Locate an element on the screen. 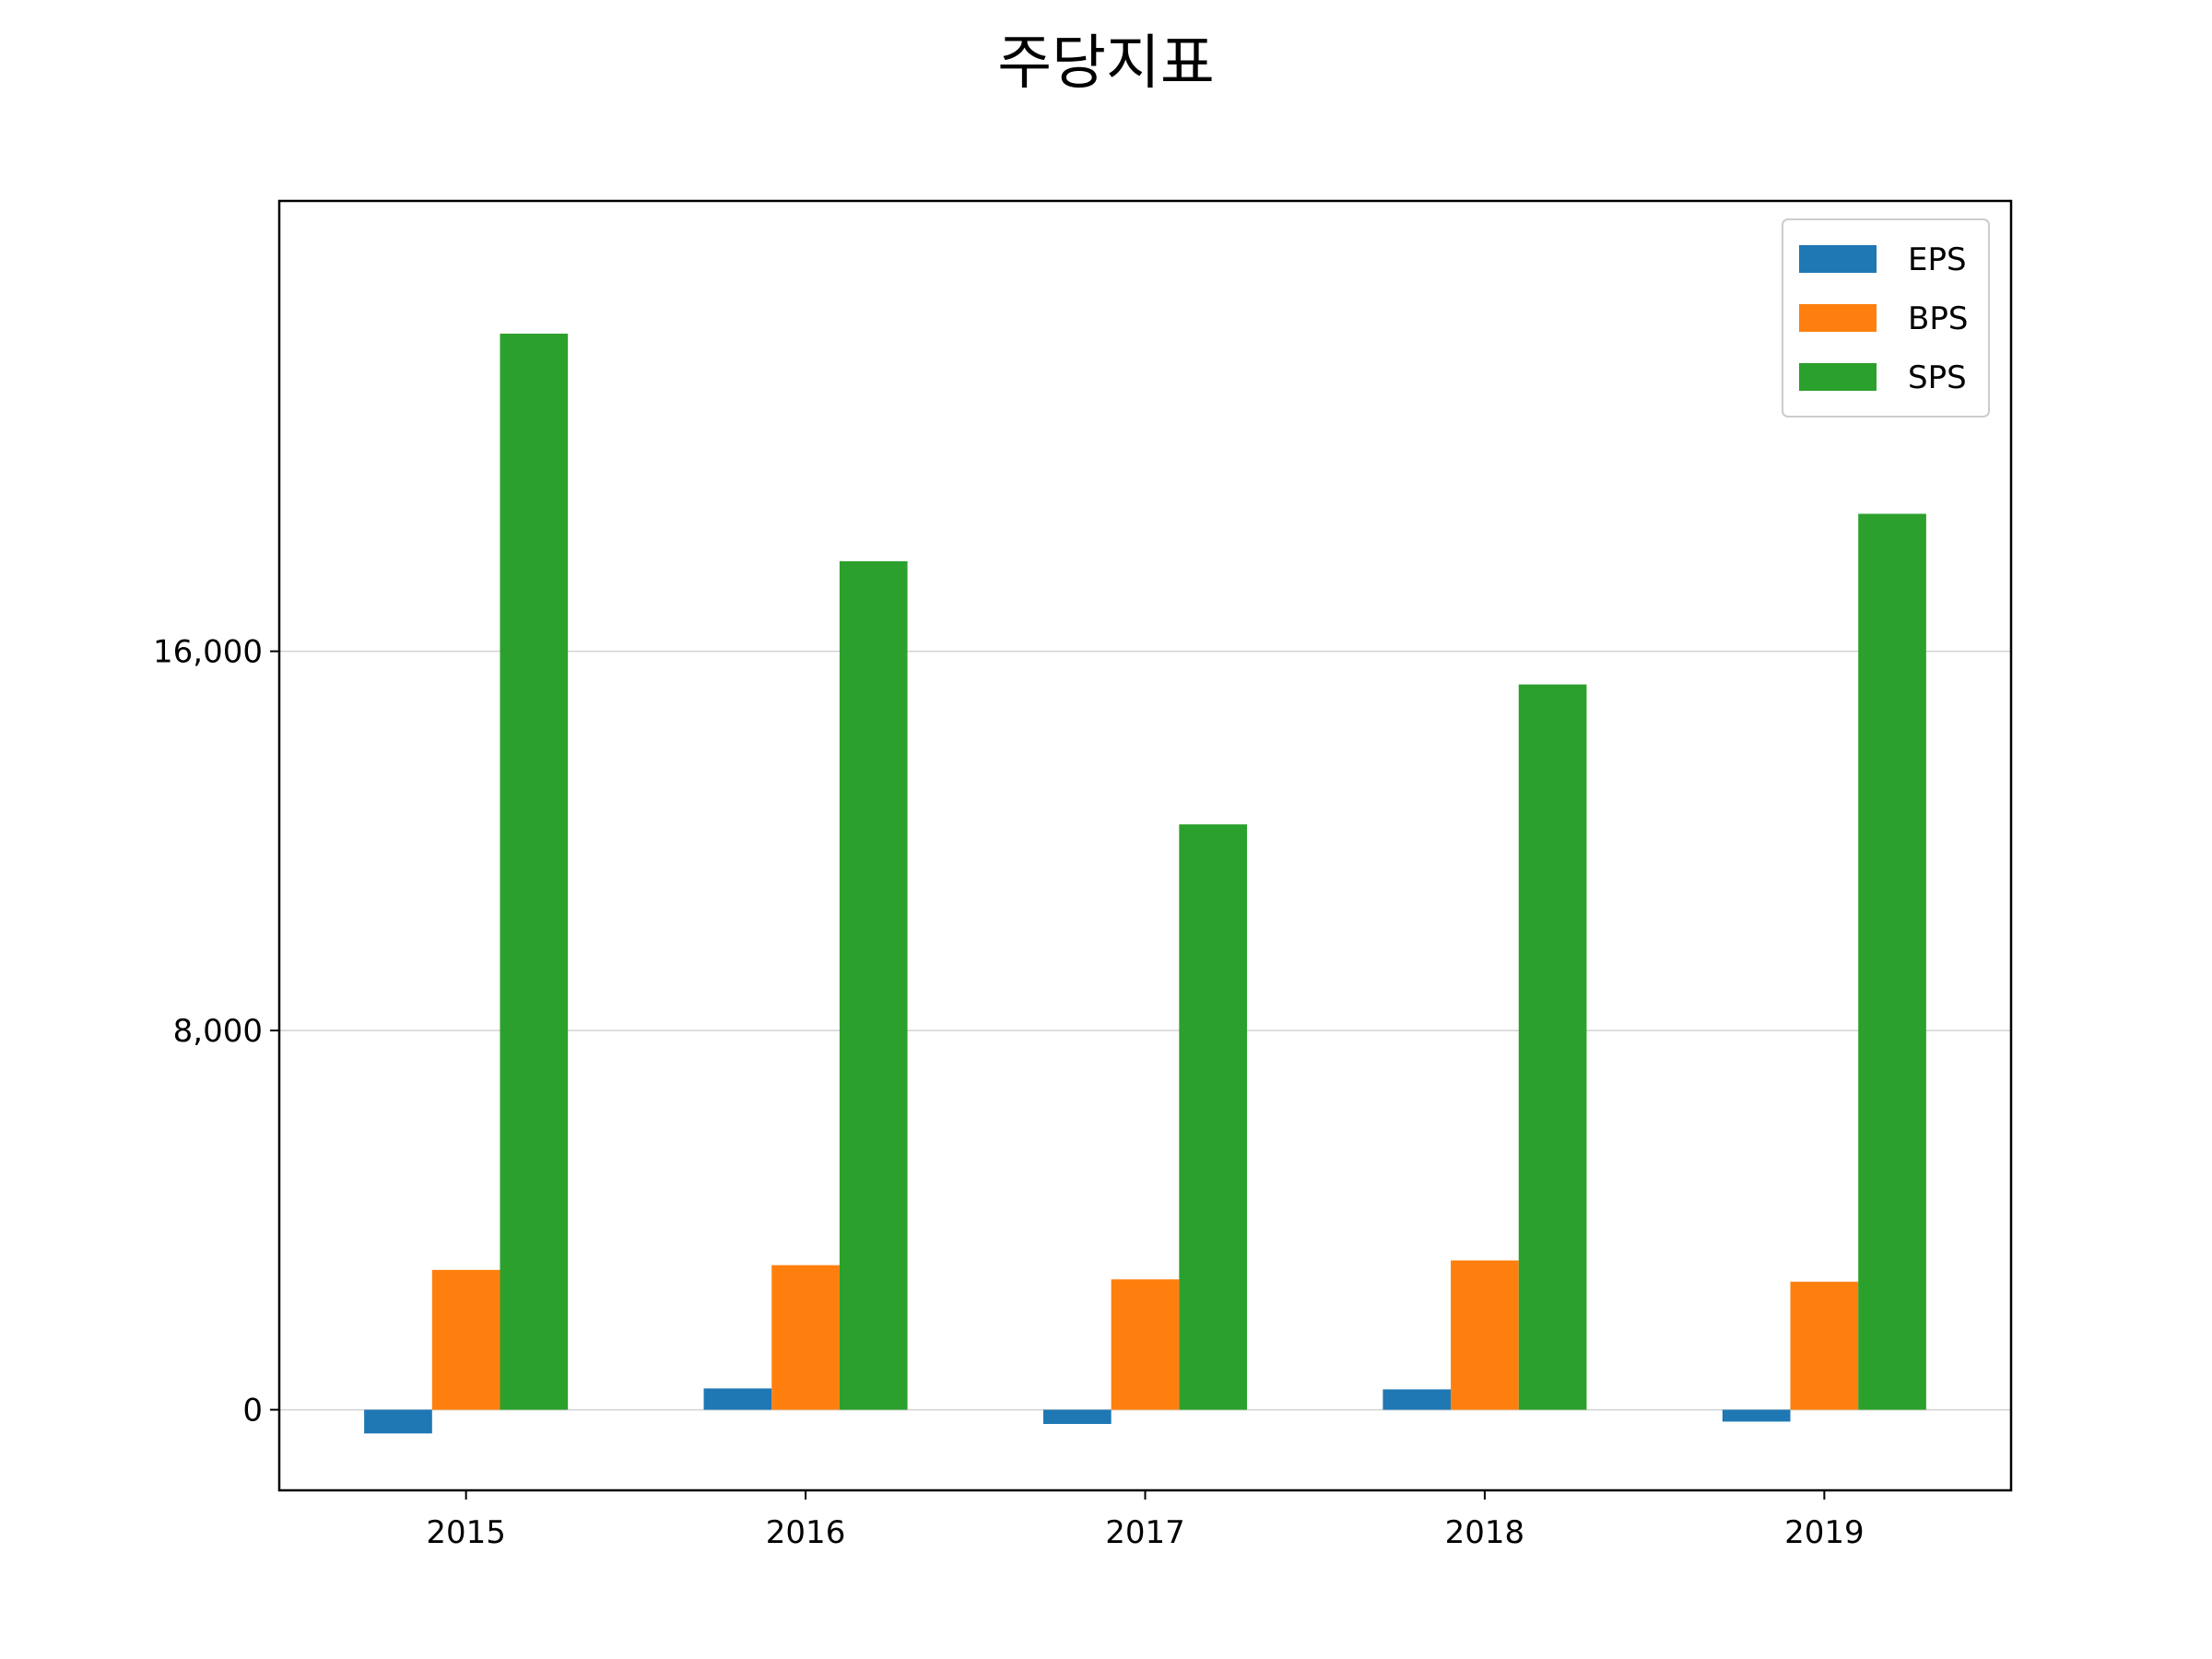 This screenshot has height=1659, width=2212. x-axis: 2015 2016 2017 2018 2019 is located at coordinates (1145, 1520).